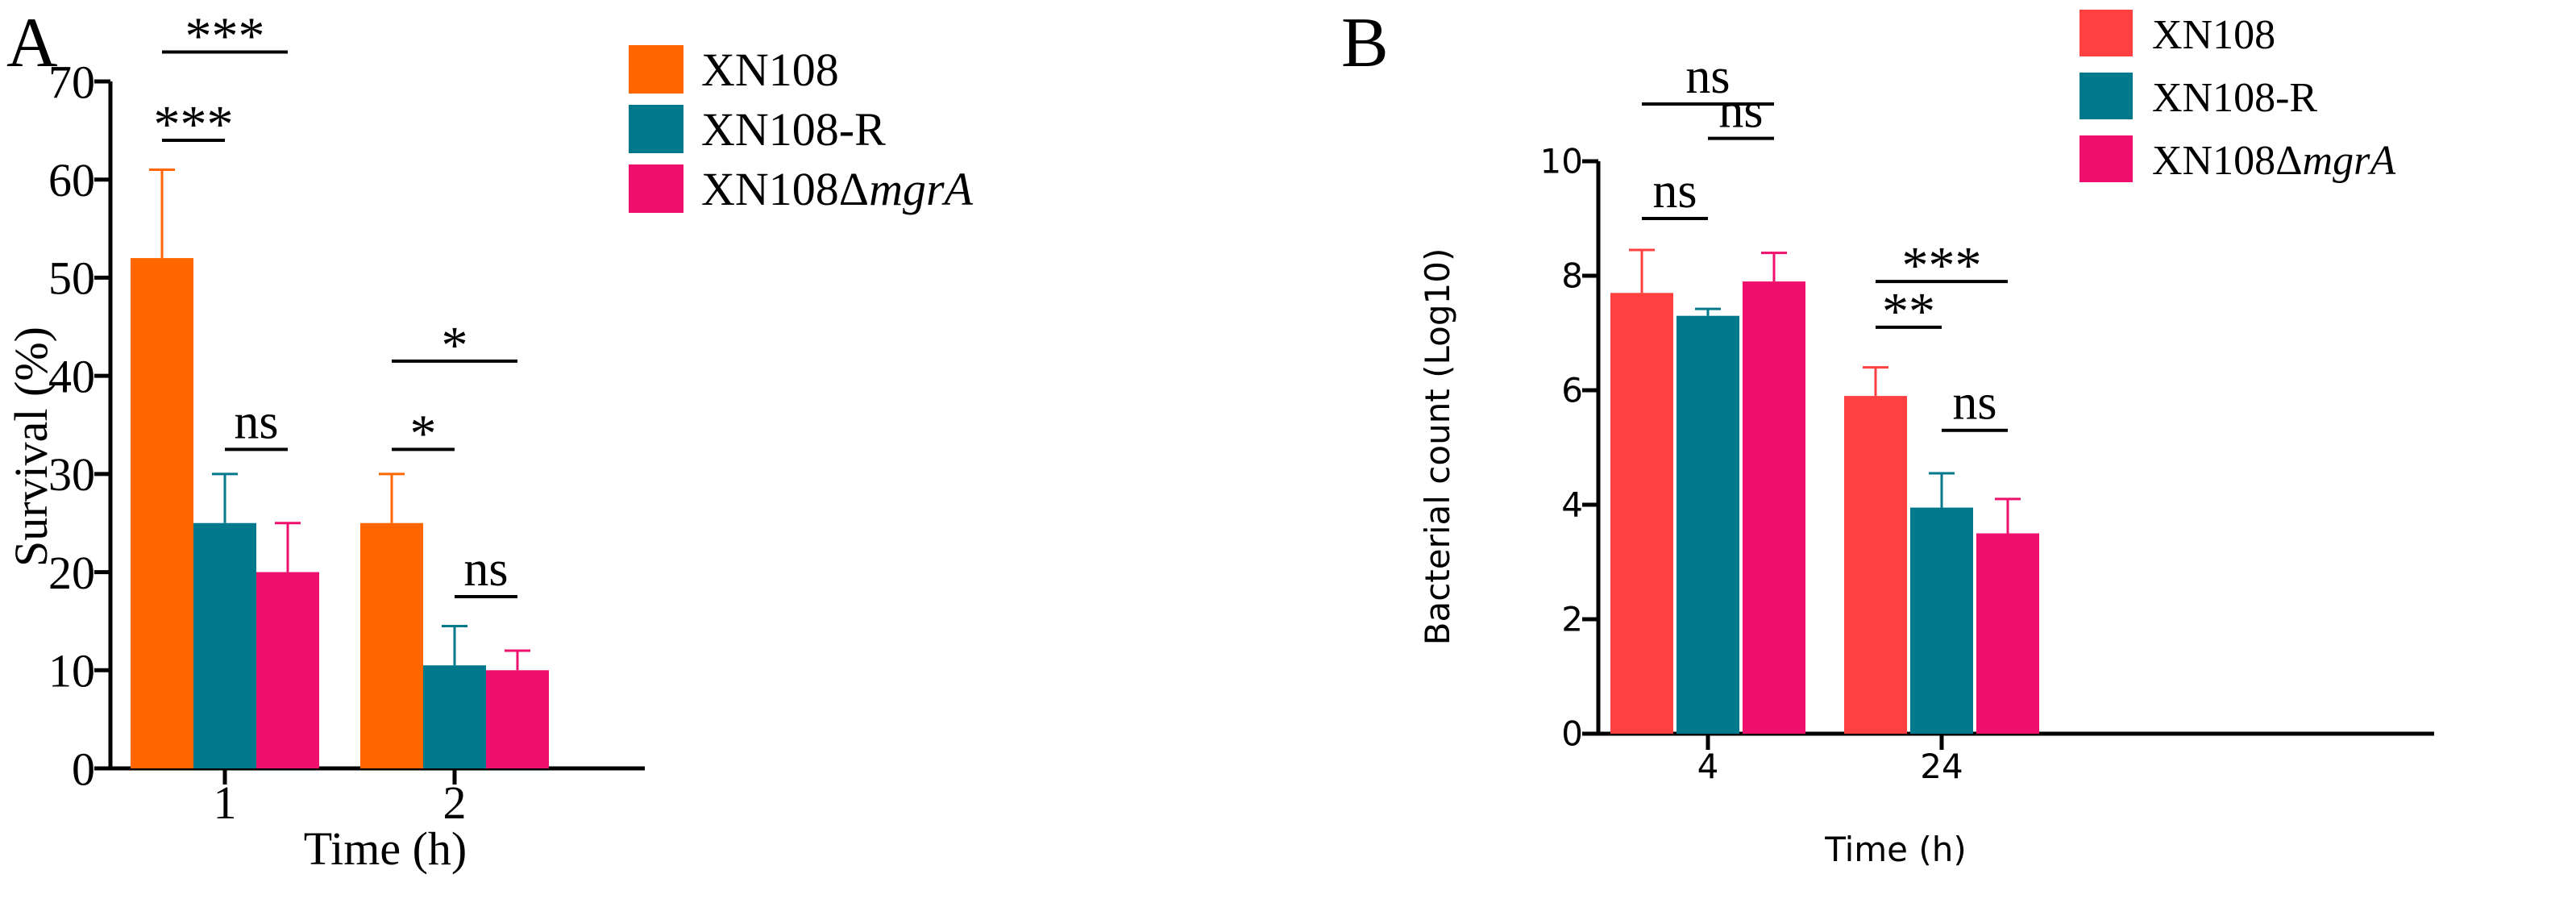 This screenshot has width=2576, height=899. I want to click on y-tick-label: 70, so click(71, 82).